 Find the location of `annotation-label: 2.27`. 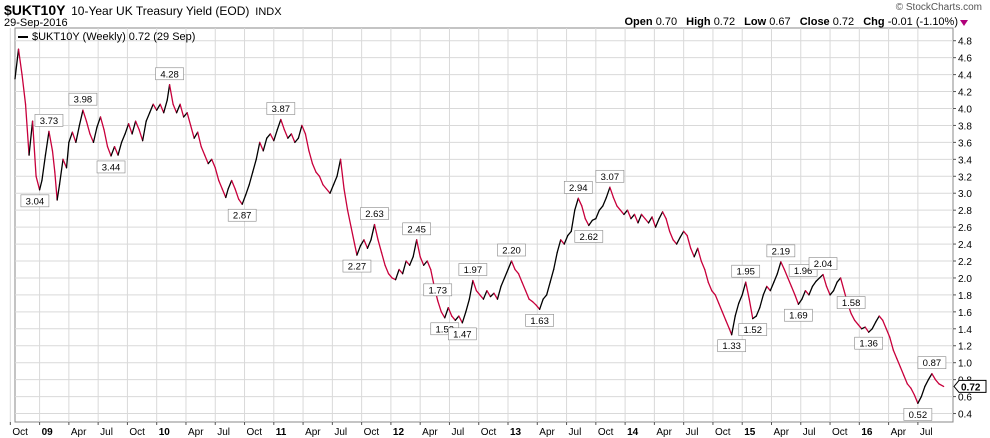

annotation-label: 2.27 is located at coordinates (357, 267).